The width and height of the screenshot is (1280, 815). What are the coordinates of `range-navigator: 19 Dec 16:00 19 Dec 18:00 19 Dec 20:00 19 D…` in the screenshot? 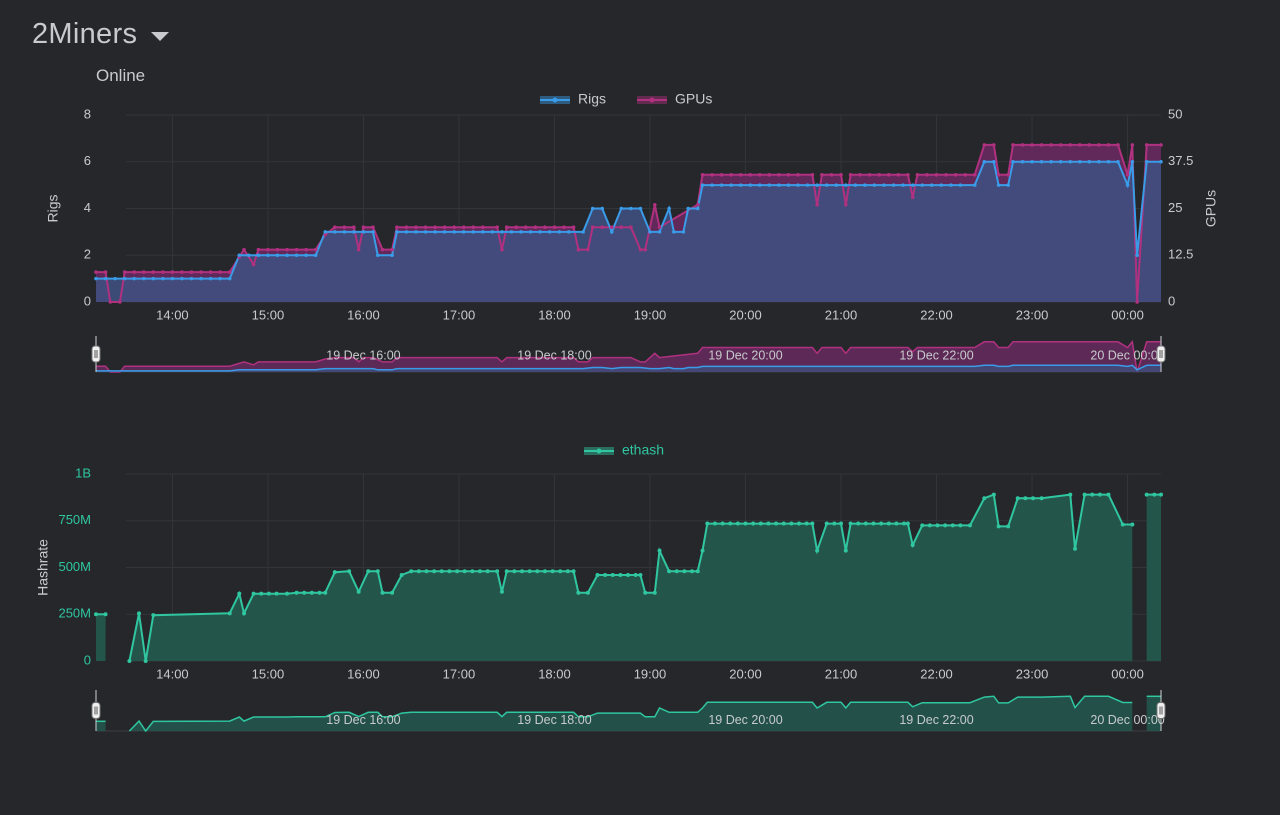 It's located at (628, 354).